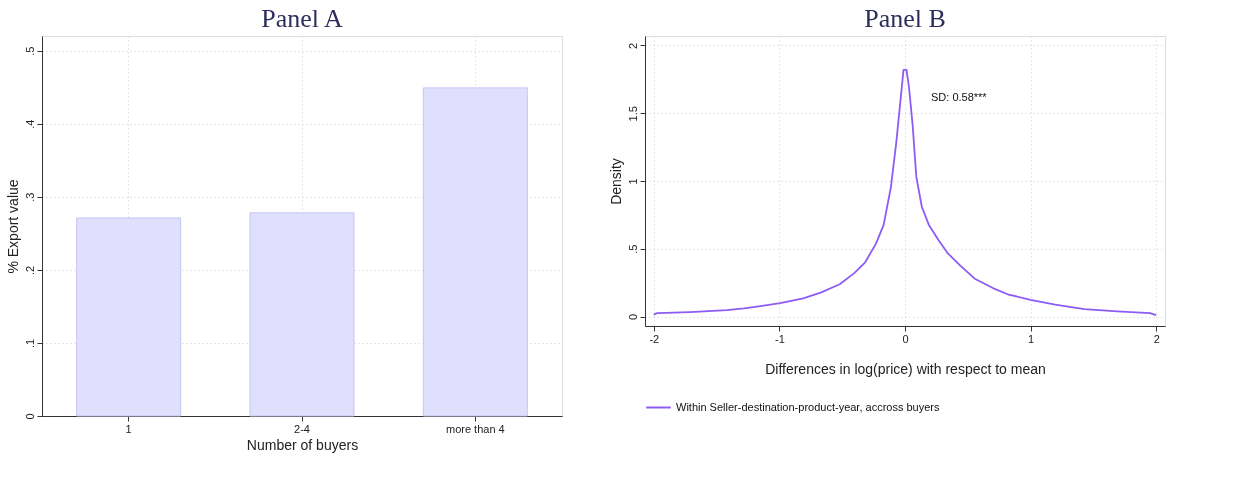 The width and height of the screenshot is (1248, 485). What do you see at coordinates (29, 197) in the screenshot?
I see `y-tick-label: .3` at bounding box center [29, 197].